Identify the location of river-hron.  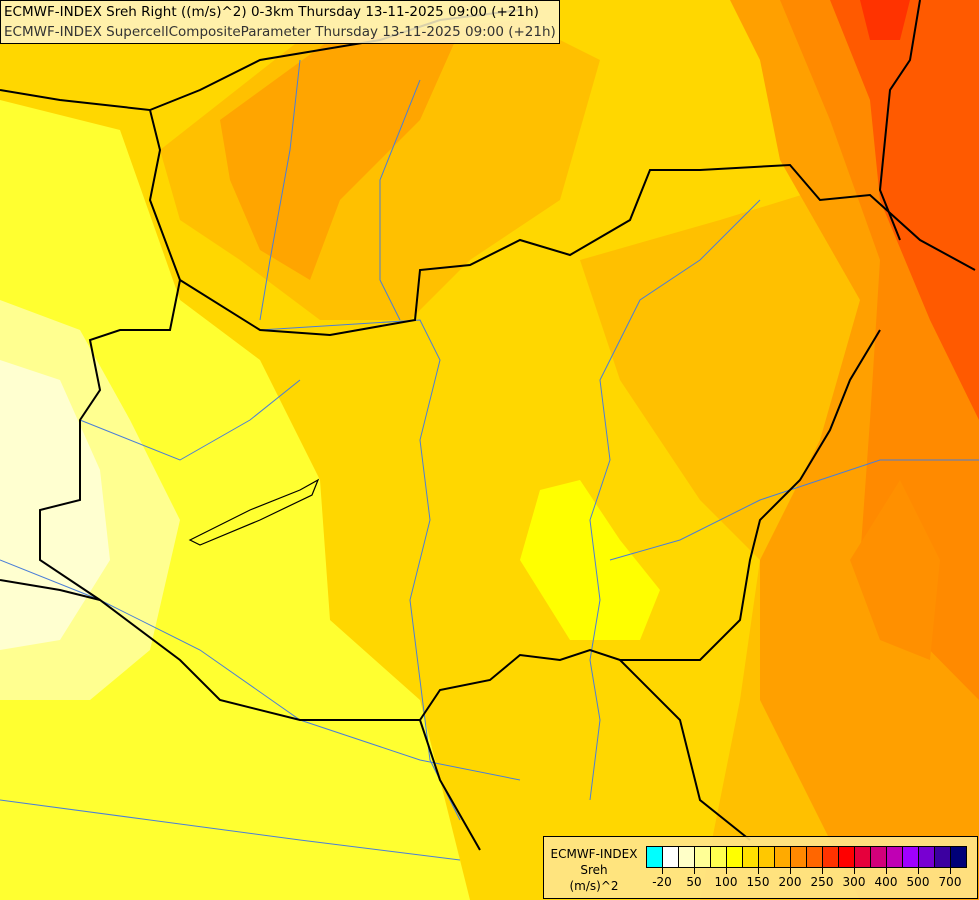
(400, 200).